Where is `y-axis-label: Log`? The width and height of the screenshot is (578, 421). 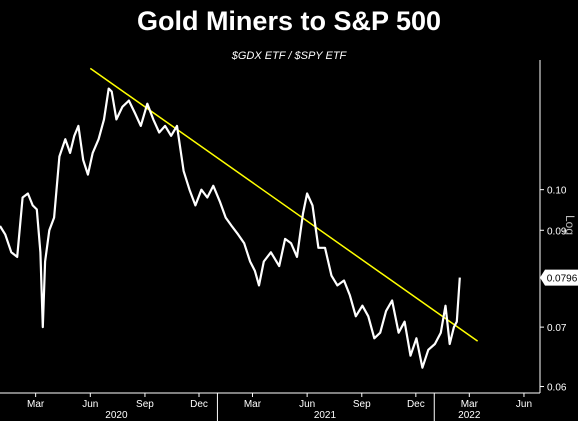 y-axis-label: Log is located at coordinates (570, 225).